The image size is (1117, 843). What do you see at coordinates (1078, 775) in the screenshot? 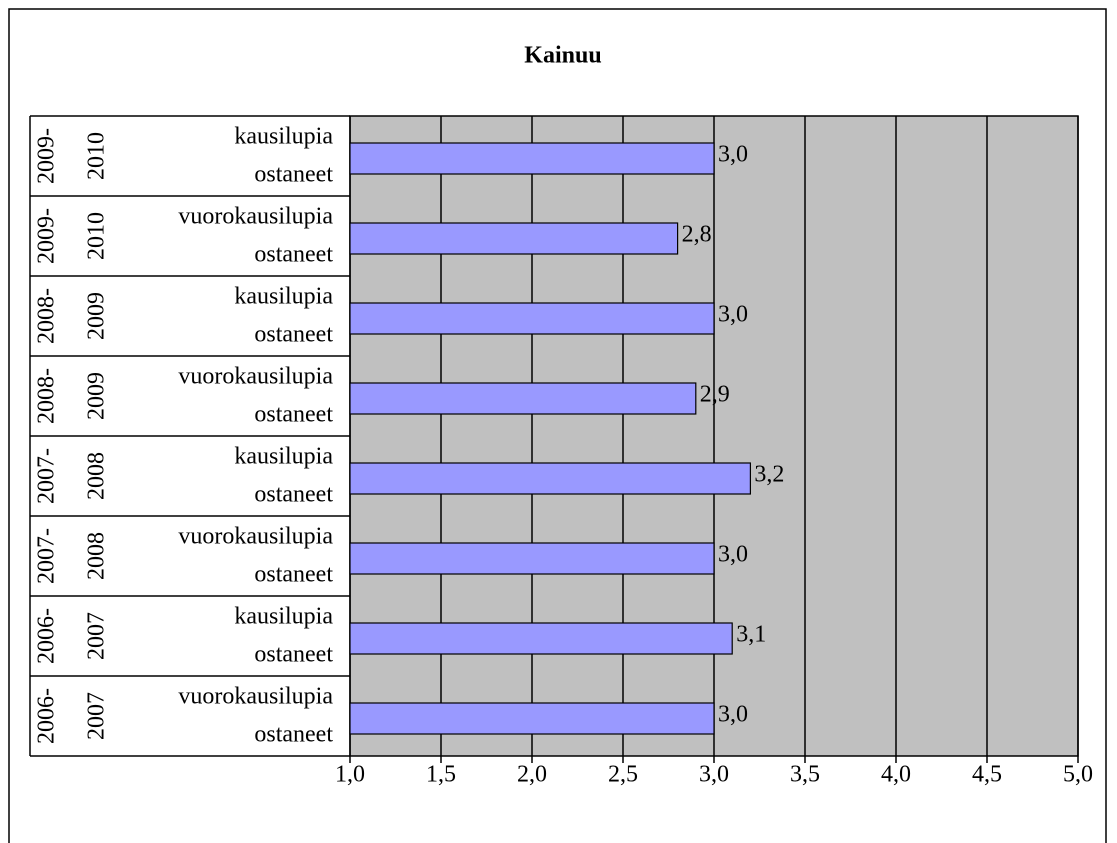
I see `x-tick-label: 5,0` at bounding box center [1078, 775].